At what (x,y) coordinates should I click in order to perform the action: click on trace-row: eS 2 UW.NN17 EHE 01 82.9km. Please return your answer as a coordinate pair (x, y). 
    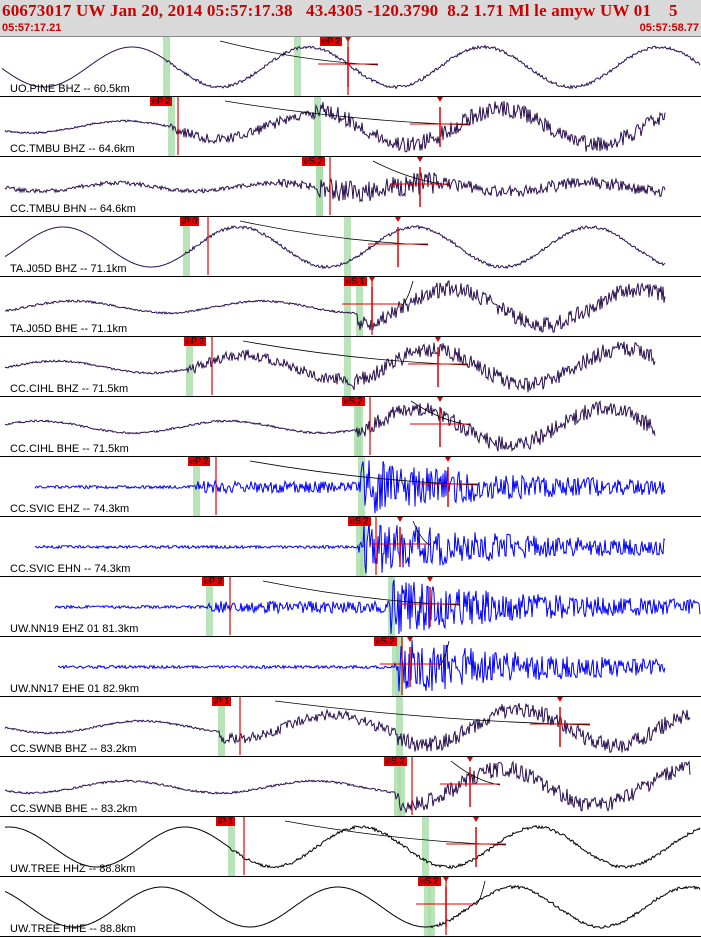
    Looking at the image, I should click on (350, 667).